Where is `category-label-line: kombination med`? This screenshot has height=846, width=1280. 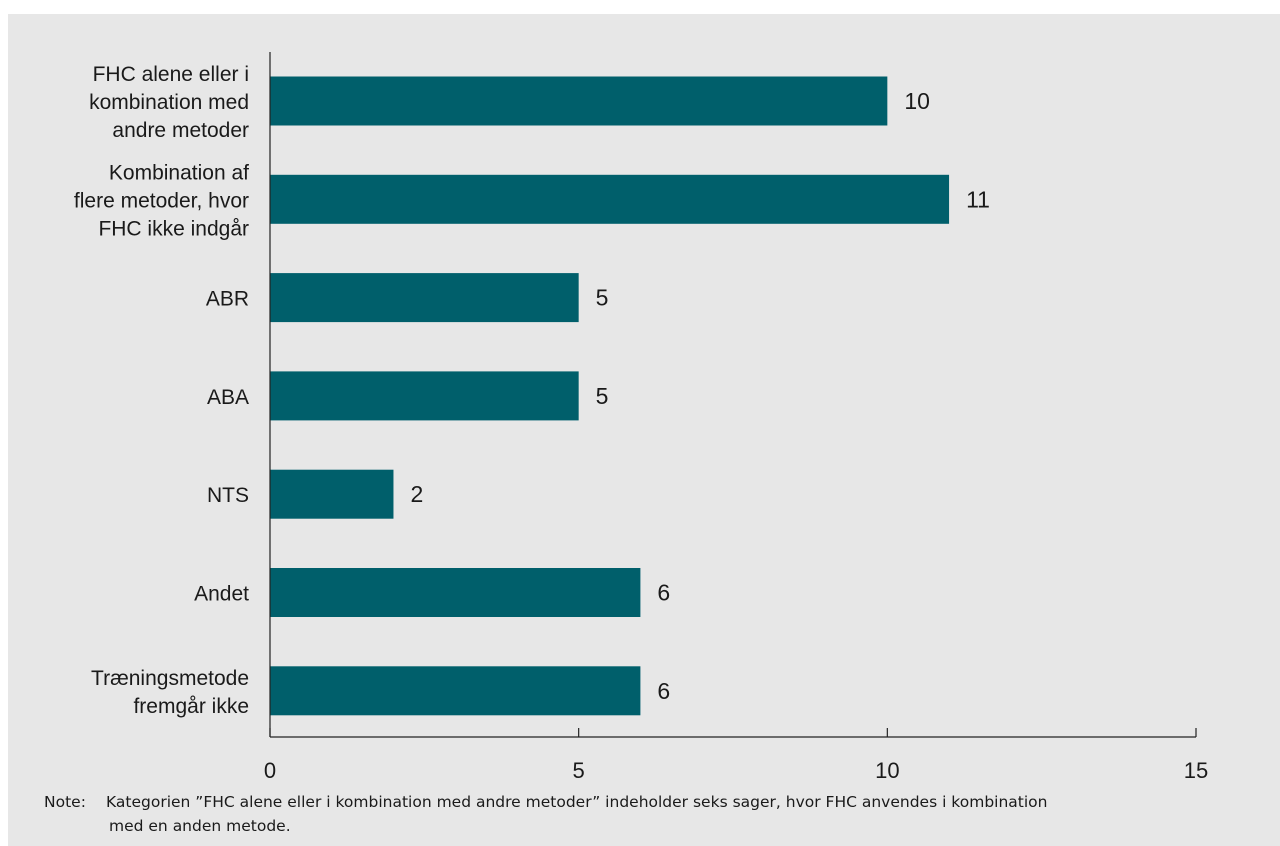
category-label-line: kombination med is located at coordinates (169, 102).